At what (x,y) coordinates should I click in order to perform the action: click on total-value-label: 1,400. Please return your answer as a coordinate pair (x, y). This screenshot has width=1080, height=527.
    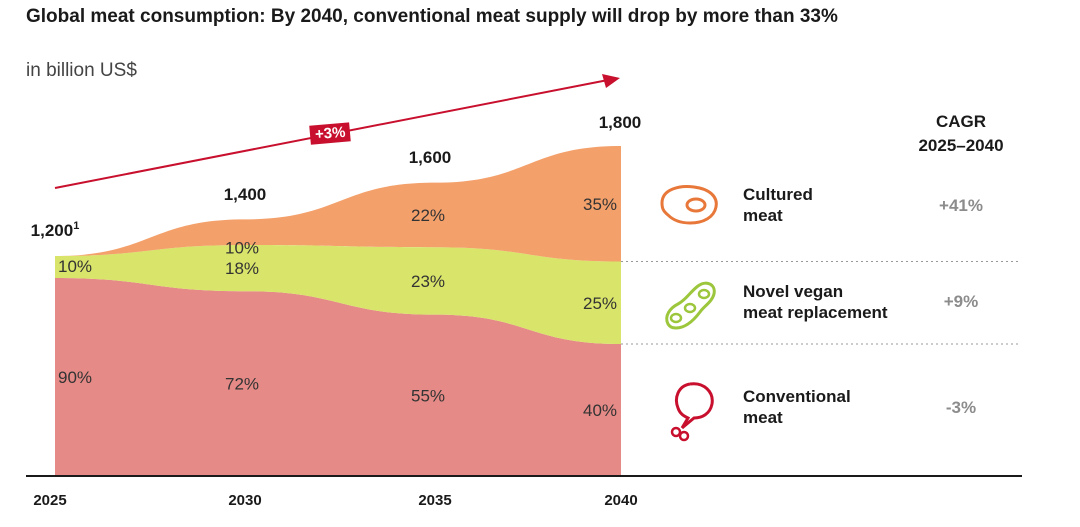
    Looking at the image, I should click on (245, 194).